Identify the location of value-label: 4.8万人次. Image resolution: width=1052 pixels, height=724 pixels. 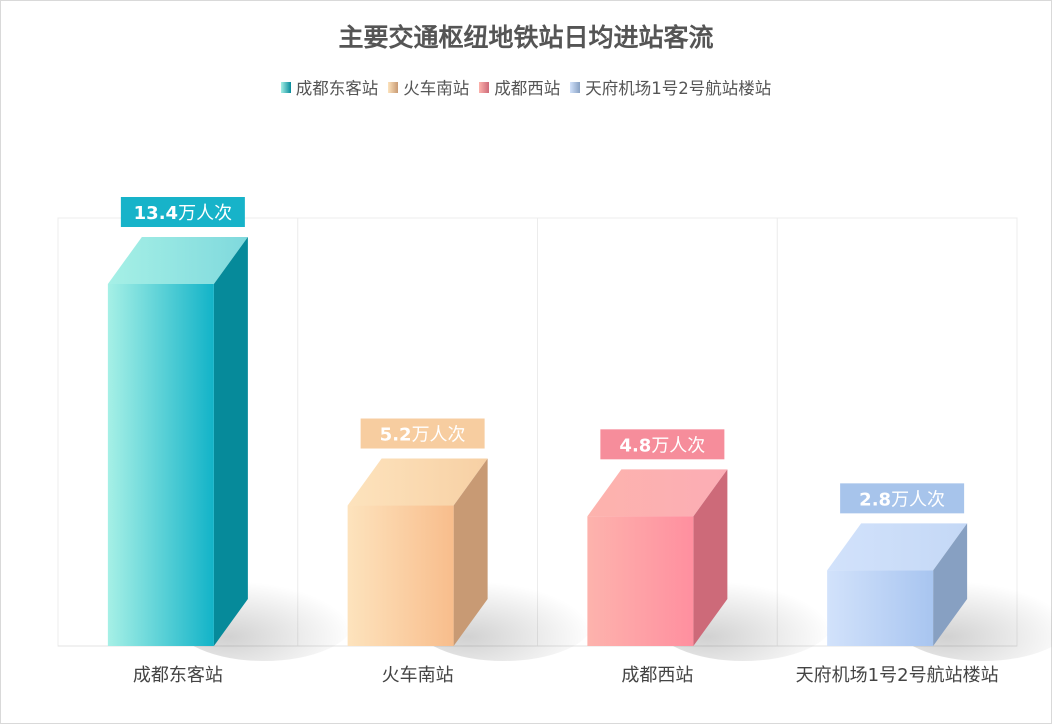
(662, 444).